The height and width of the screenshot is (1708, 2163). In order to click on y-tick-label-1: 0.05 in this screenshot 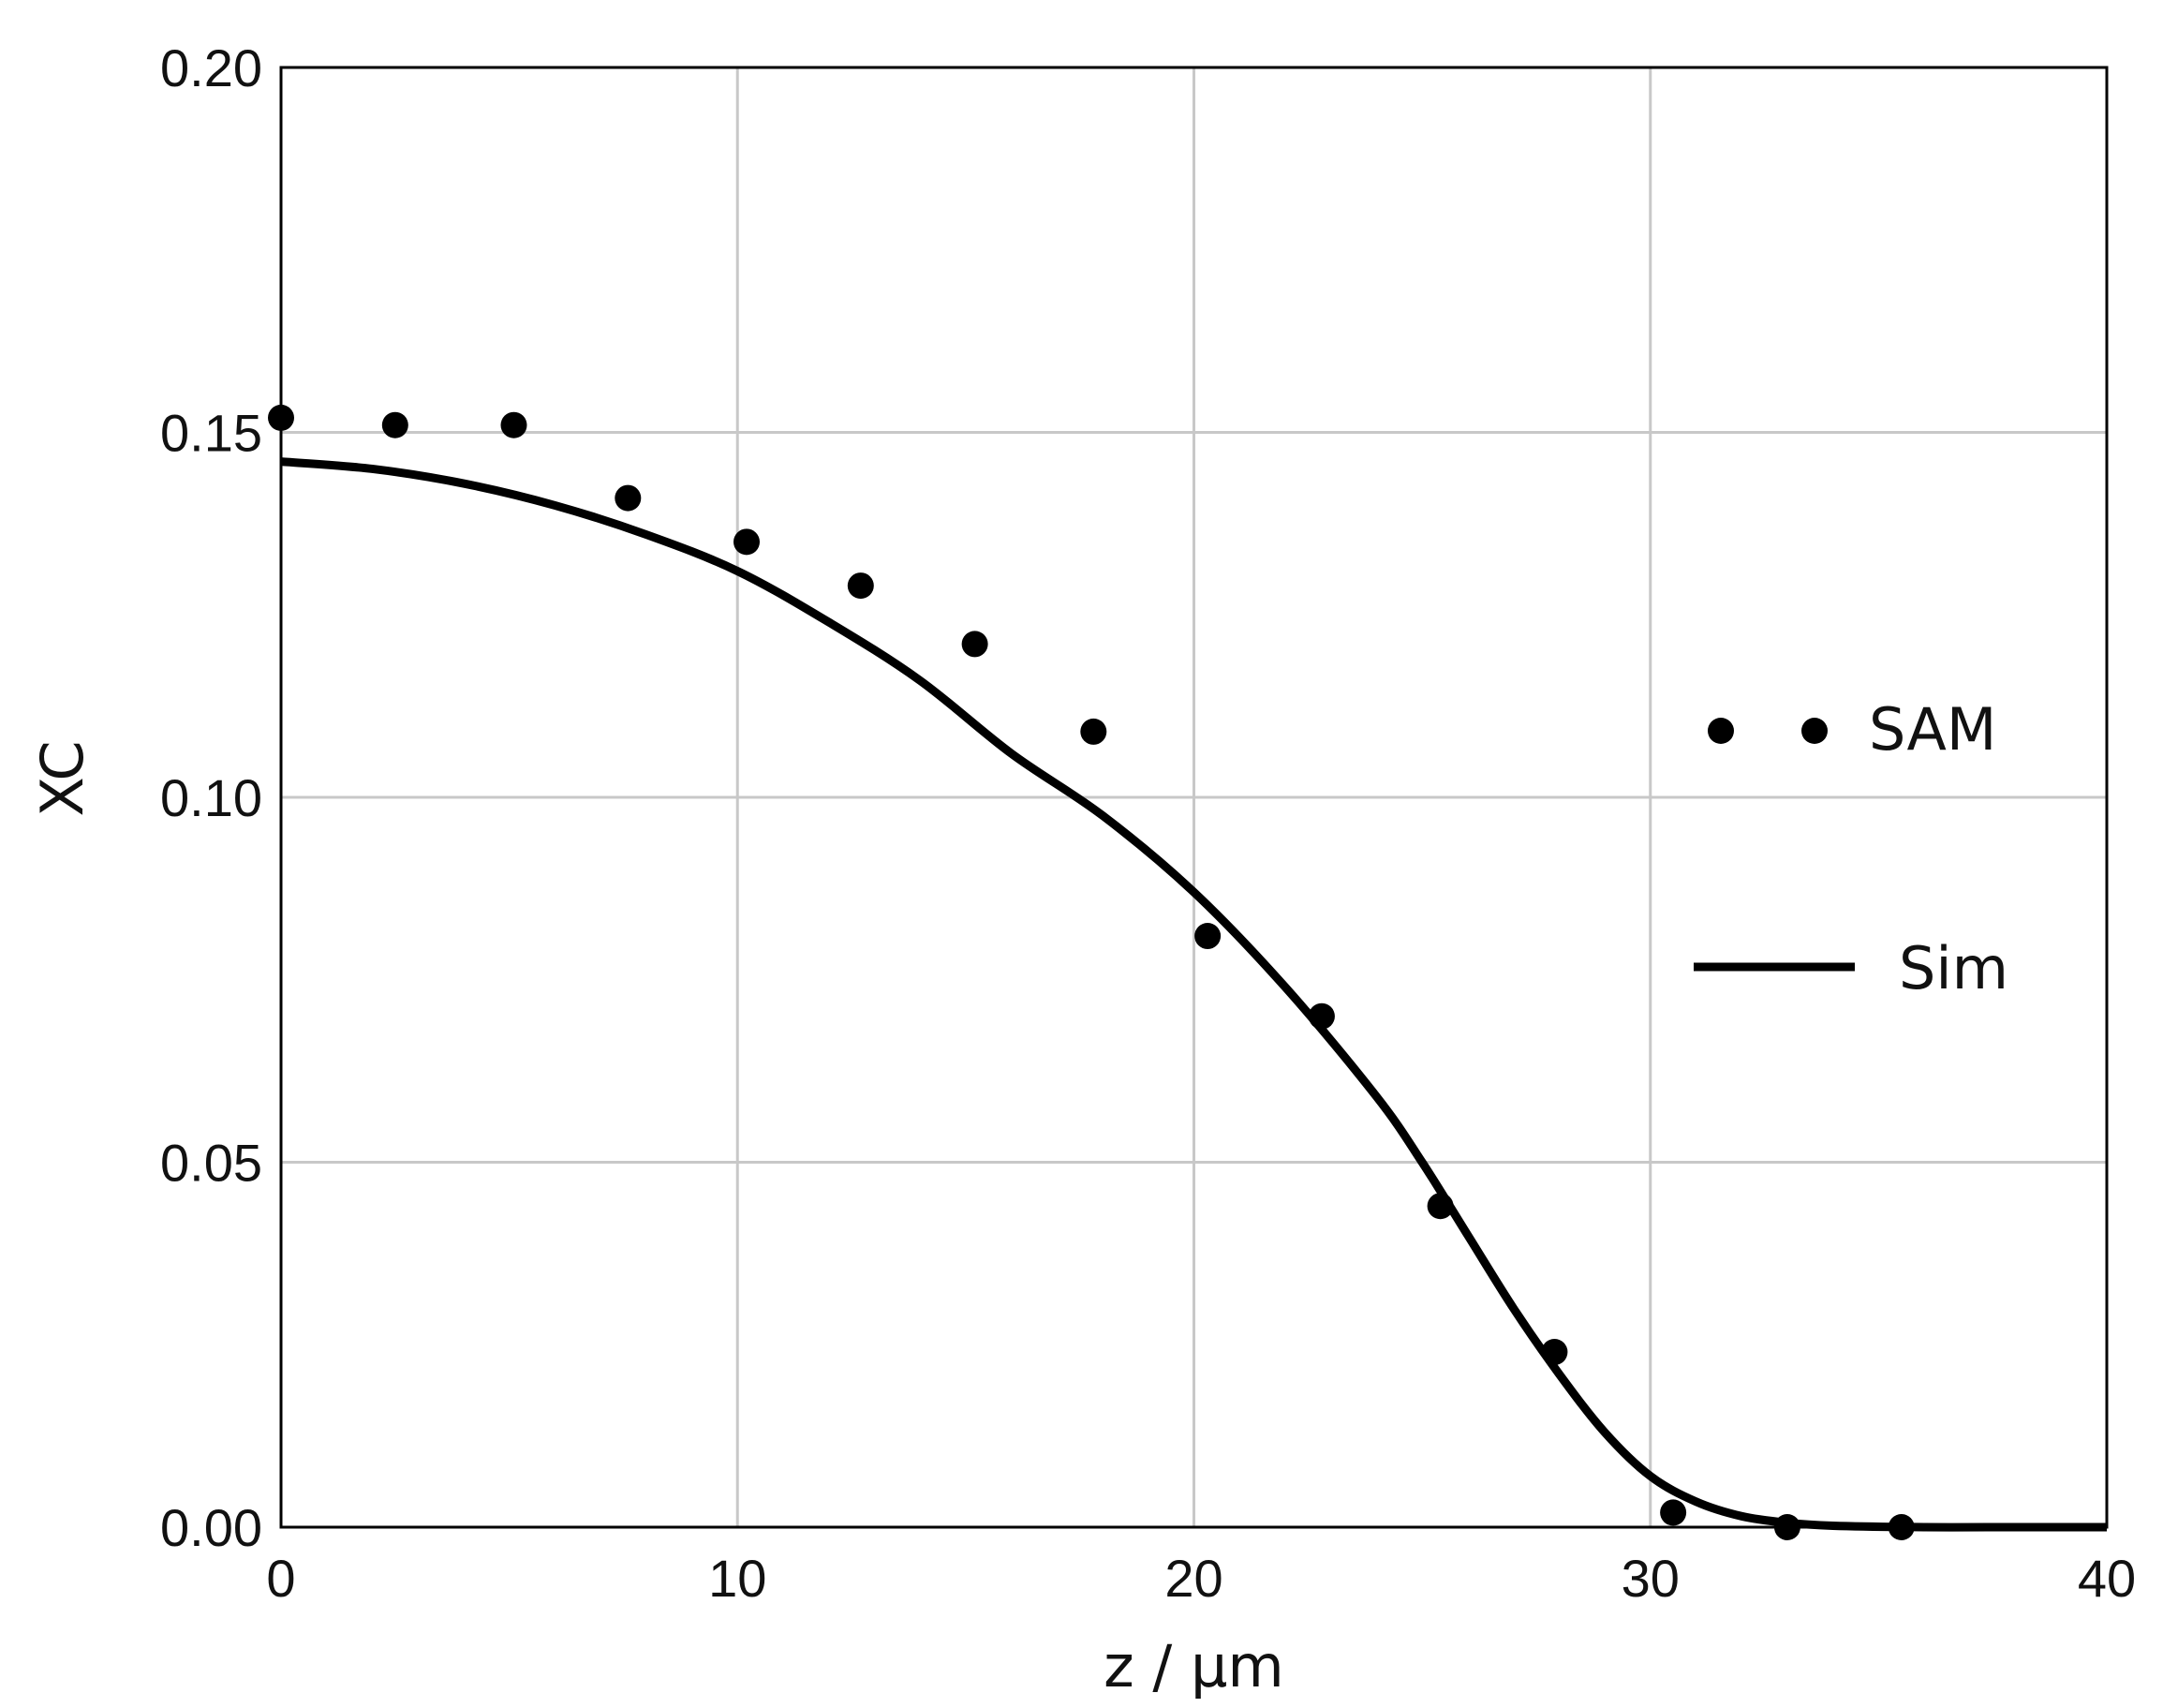, I will do `click(211, 1163)`.